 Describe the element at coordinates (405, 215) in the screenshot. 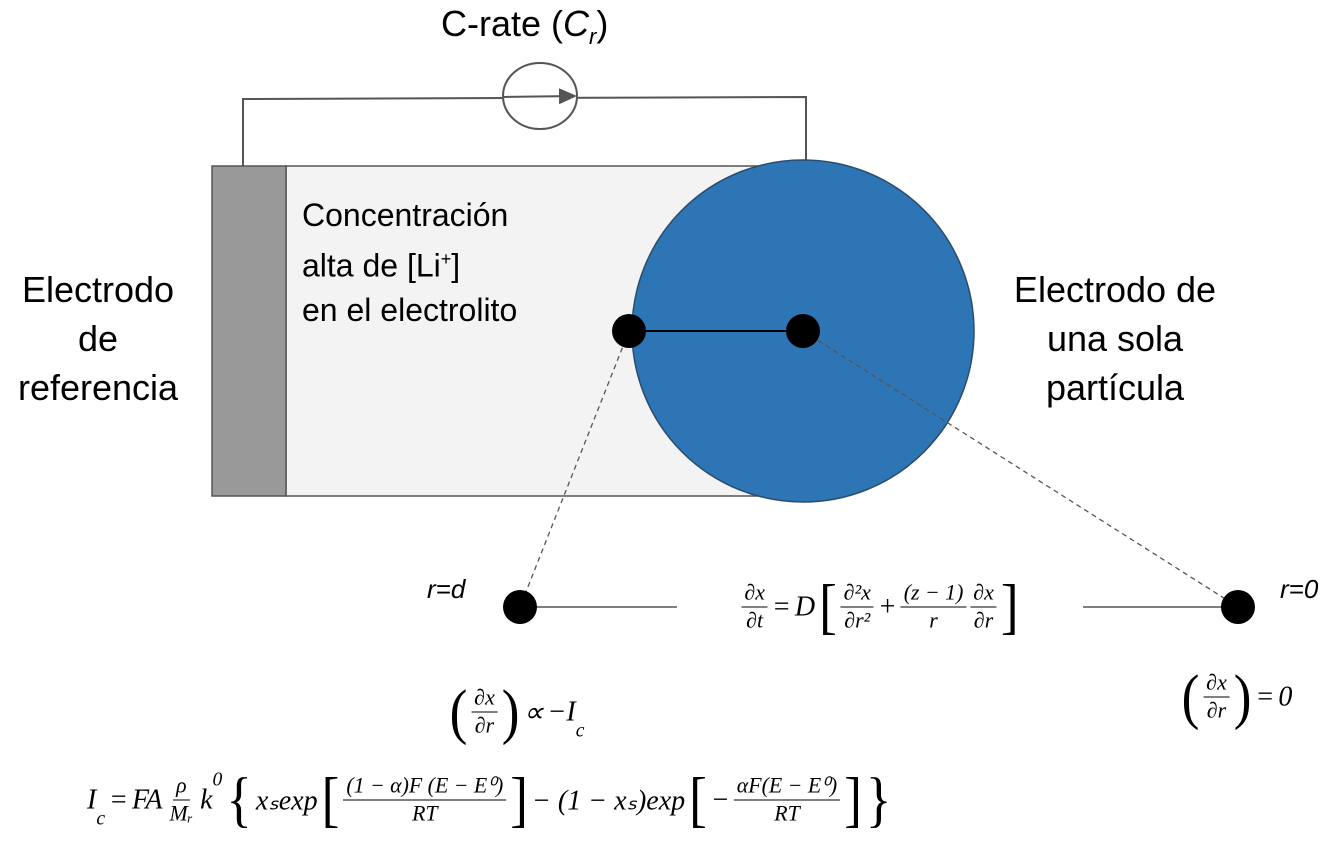

I see `line: Concentración` at that location.